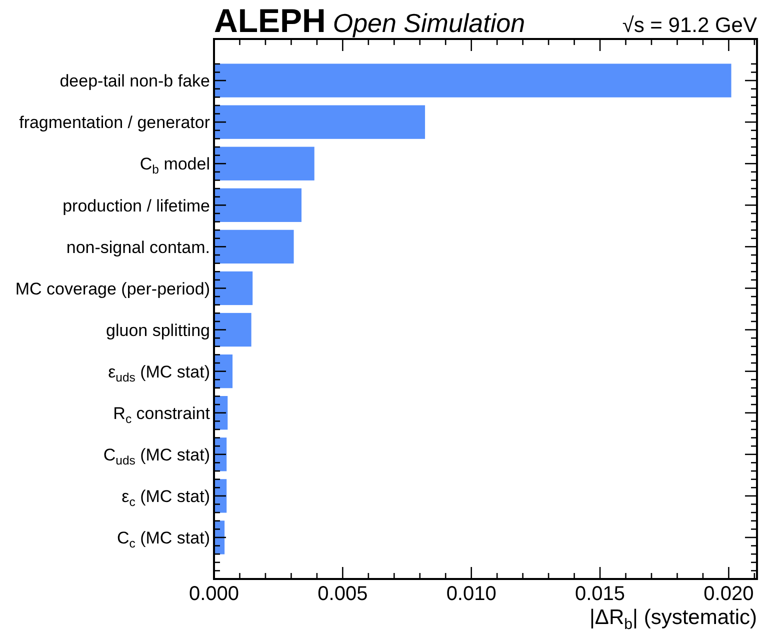  I want to click on y-tick-label: C$_{c}$ (MC stat), so click(163, 539).